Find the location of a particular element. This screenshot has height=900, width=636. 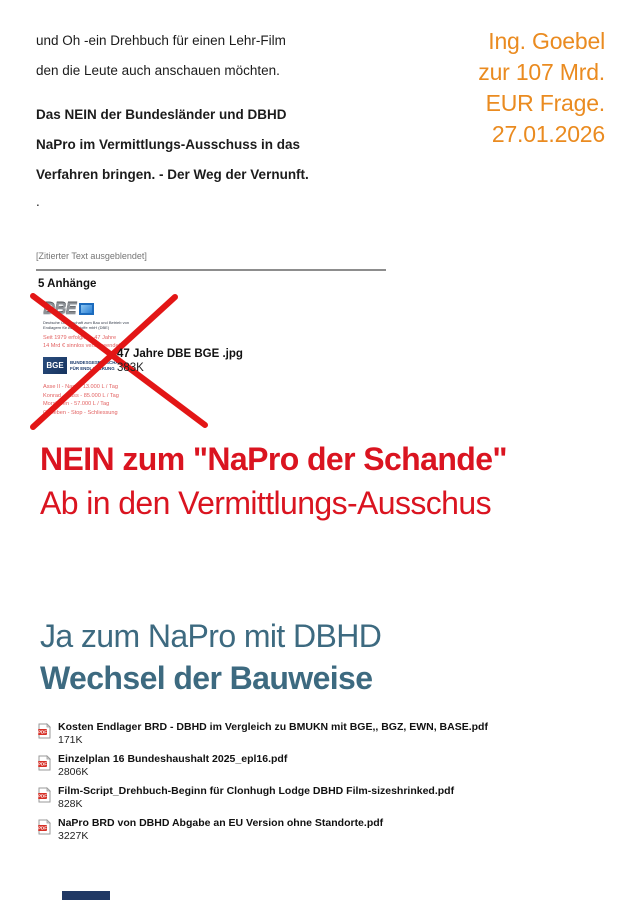

teal-headline-line1: Ja zum NaPro mit DBHD is located at coordinates (211, 636).